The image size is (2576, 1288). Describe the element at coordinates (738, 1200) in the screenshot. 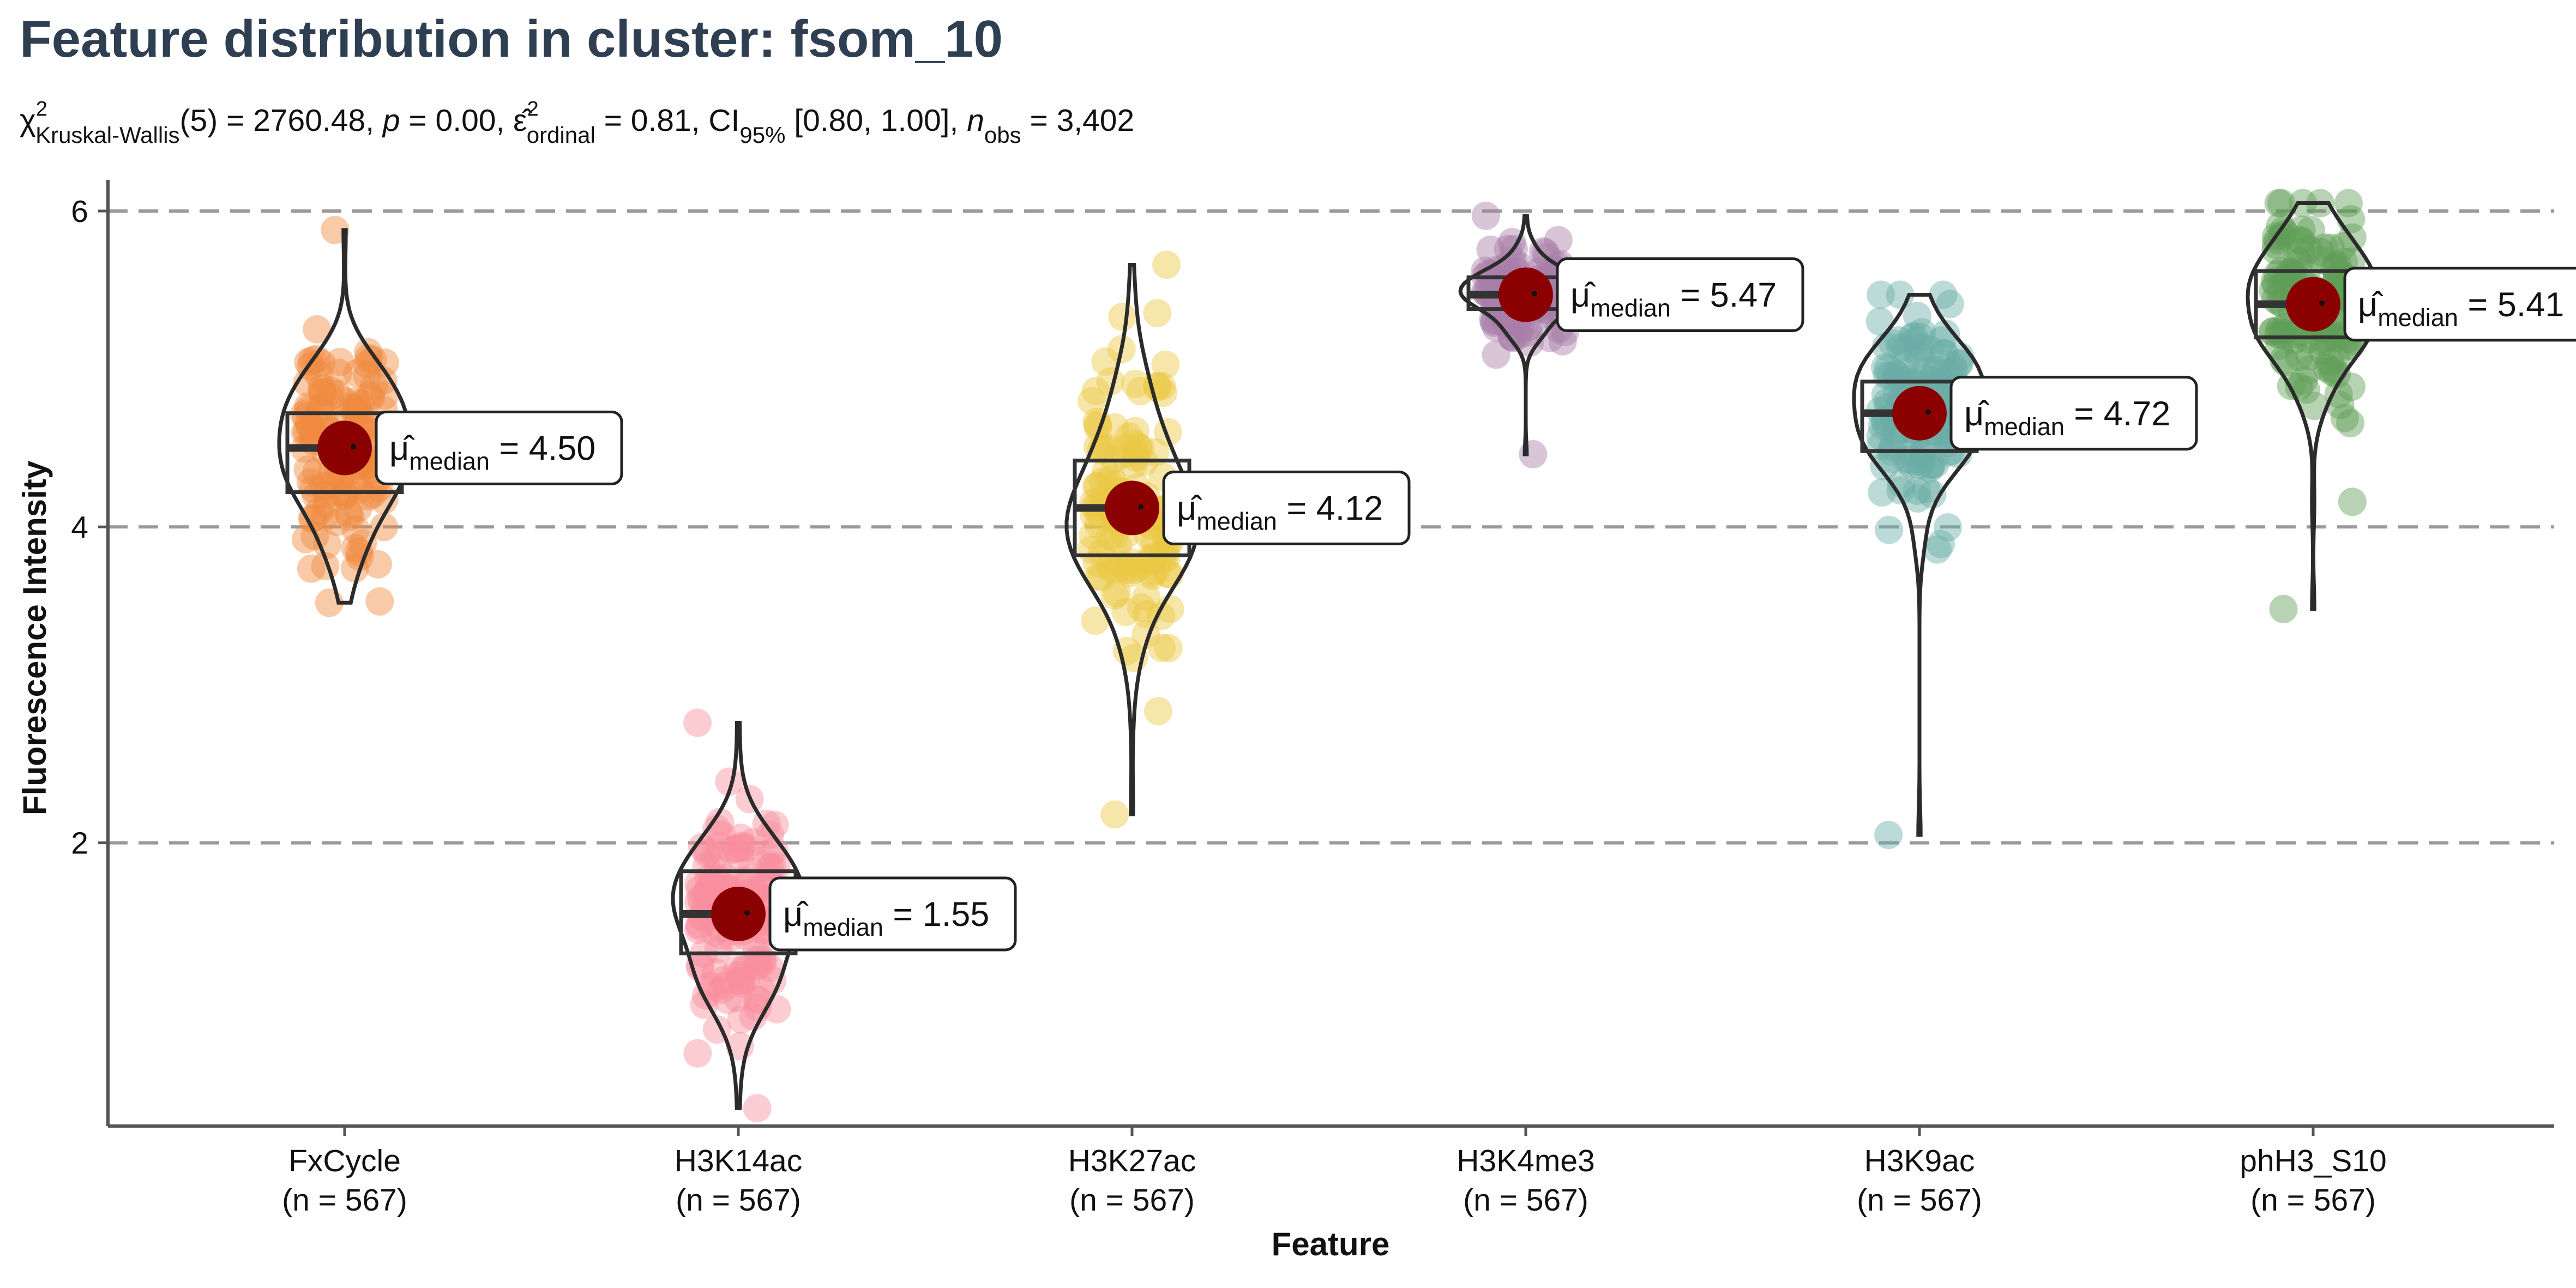

I see `x-tick-count: (n = 567)` at that location.